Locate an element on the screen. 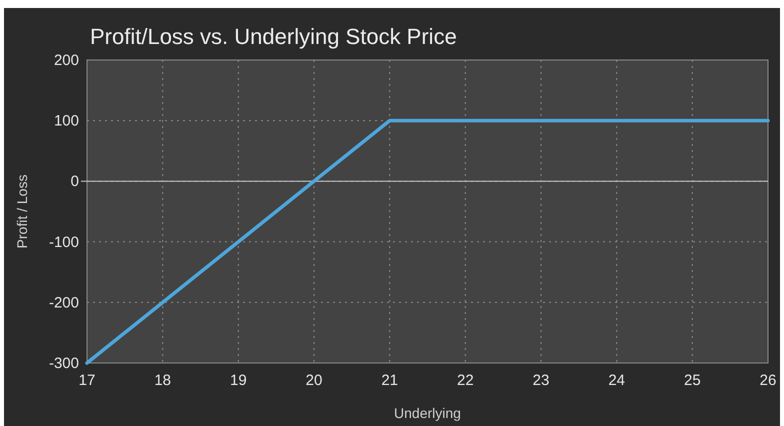 The image size is (784, 426). x-tick-label: 17 is located at coordinates (87, 380).